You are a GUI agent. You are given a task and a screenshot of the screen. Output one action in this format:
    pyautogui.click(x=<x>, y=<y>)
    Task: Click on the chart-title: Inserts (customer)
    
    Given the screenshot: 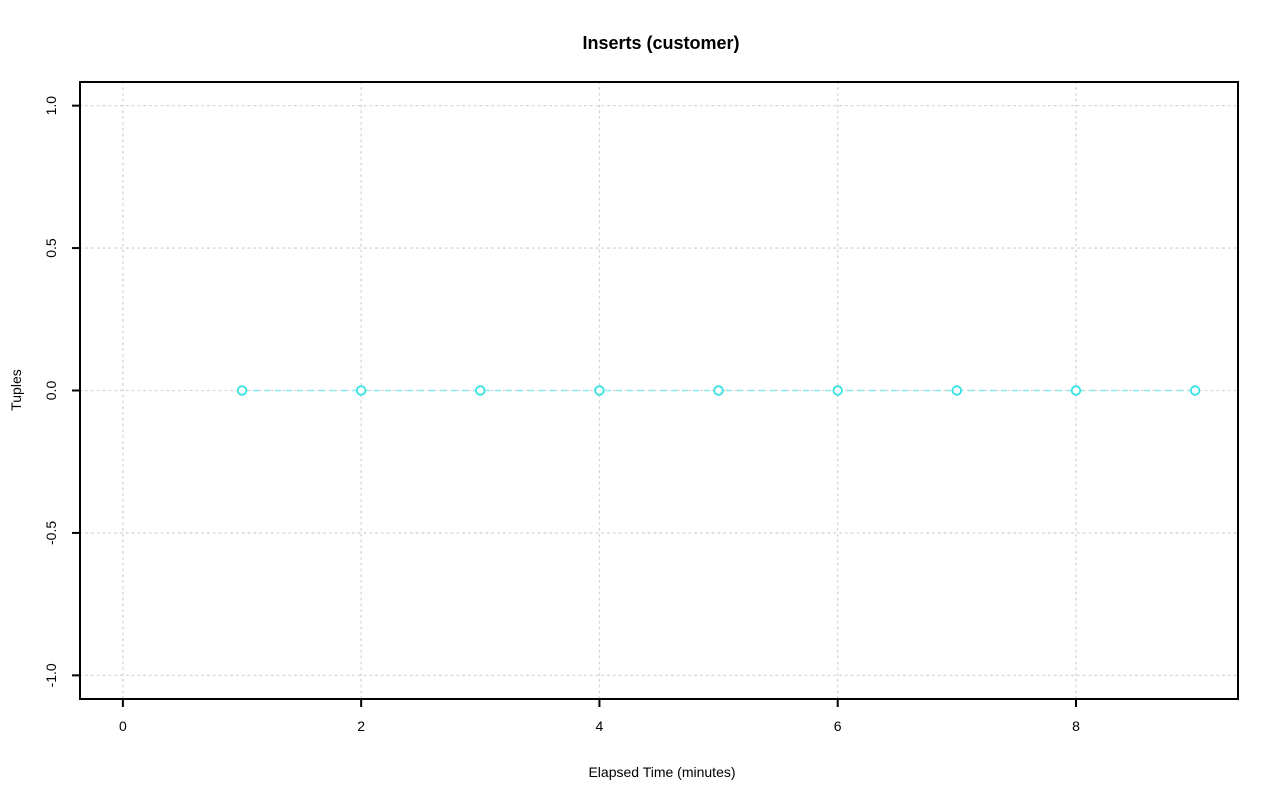 What is the action you would take?
    pyautogui.click(x=660, y=43)
    